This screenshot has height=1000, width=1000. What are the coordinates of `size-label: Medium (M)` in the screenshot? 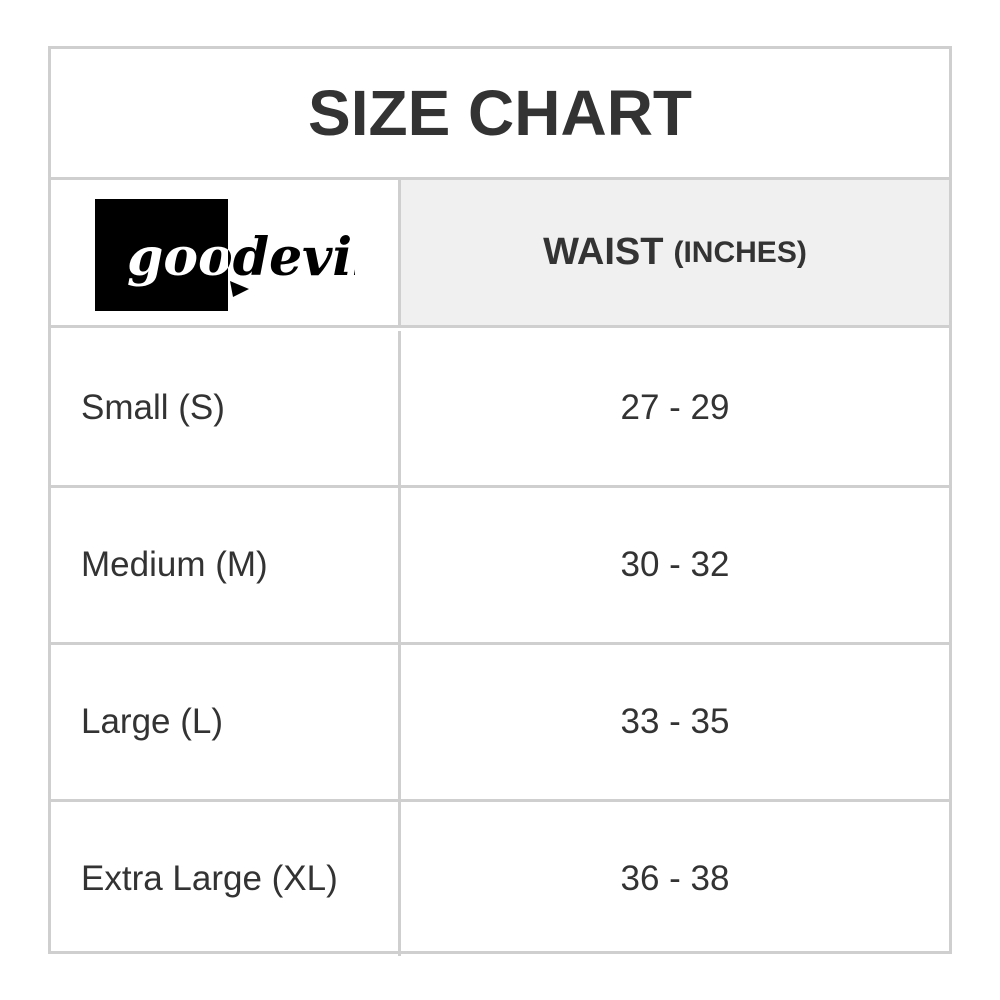 It's located at (226, 566).